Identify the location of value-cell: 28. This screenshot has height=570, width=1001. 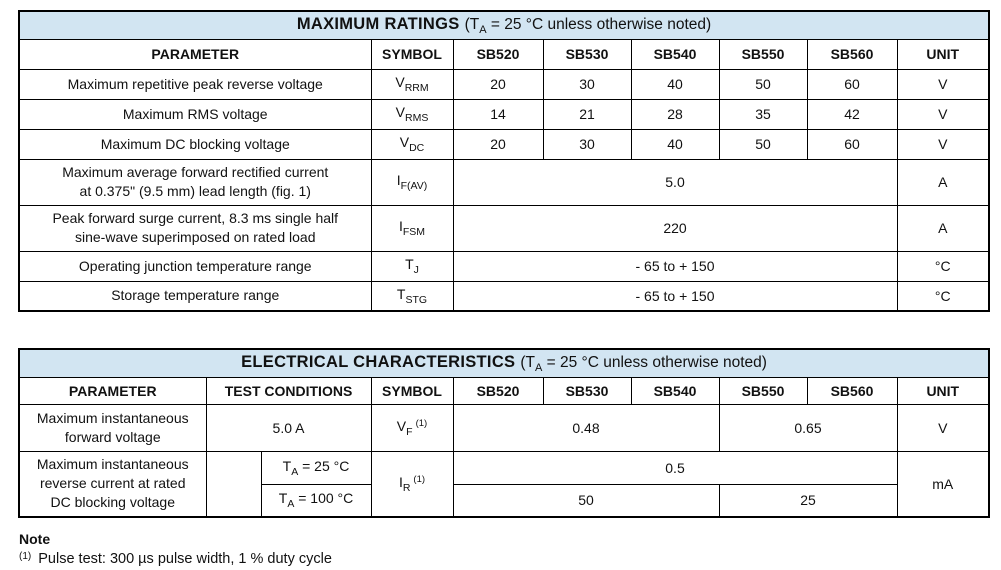
(675, 114).